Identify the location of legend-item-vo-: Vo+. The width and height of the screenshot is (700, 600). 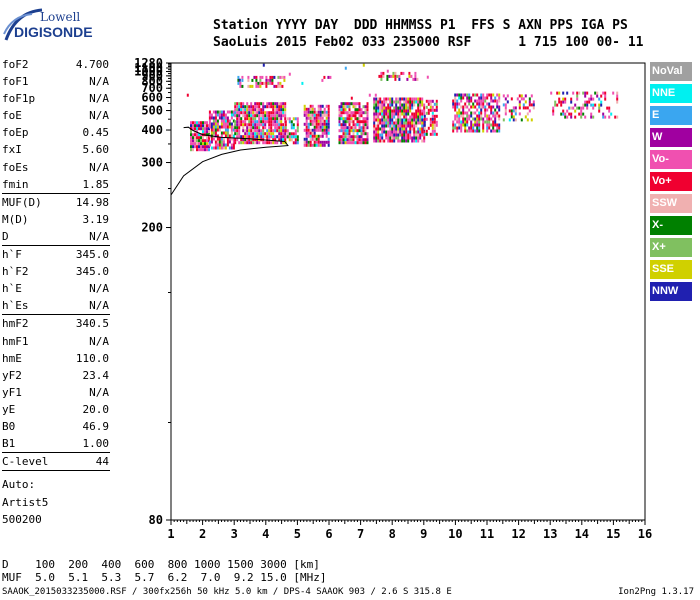
(671, 181).